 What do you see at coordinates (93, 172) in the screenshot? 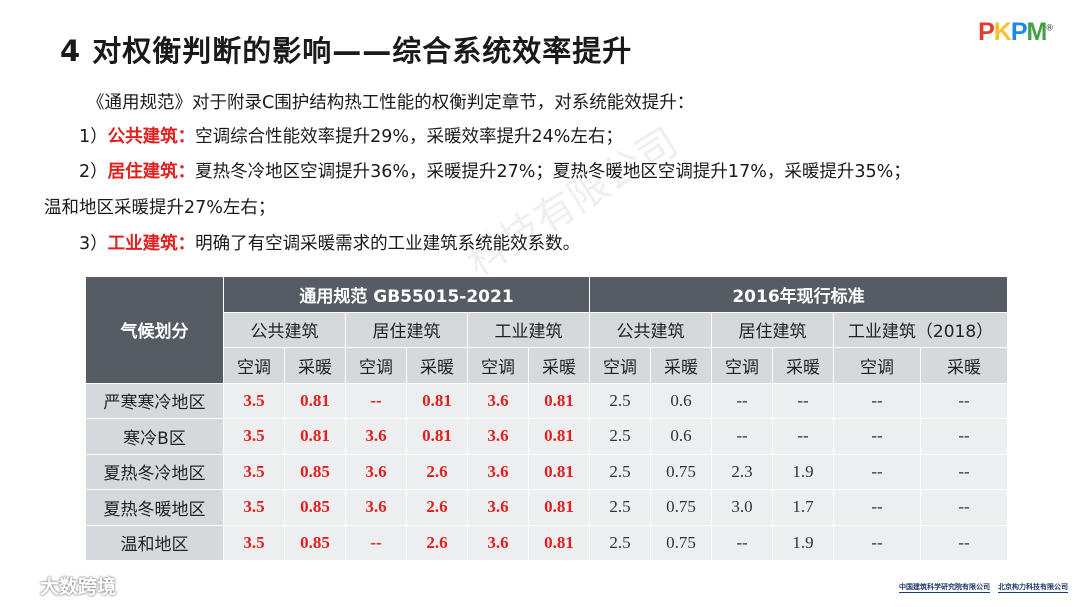
I see `item-residential-num: 2）` at bounding box center [93, 172].